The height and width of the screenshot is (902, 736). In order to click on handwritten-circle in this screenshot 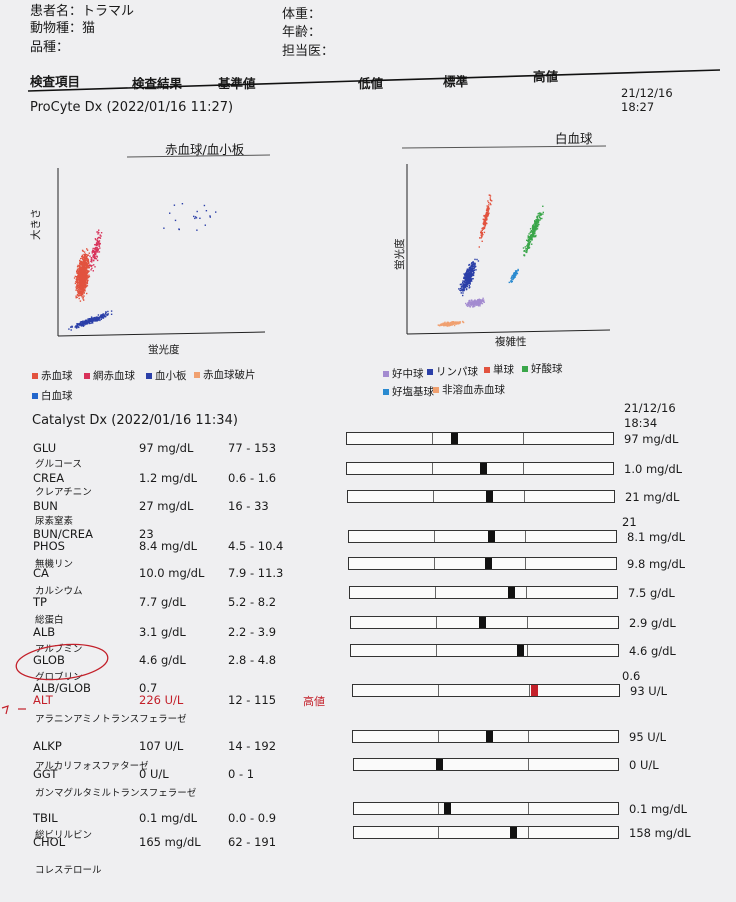, I will do `click(62, 662)`.